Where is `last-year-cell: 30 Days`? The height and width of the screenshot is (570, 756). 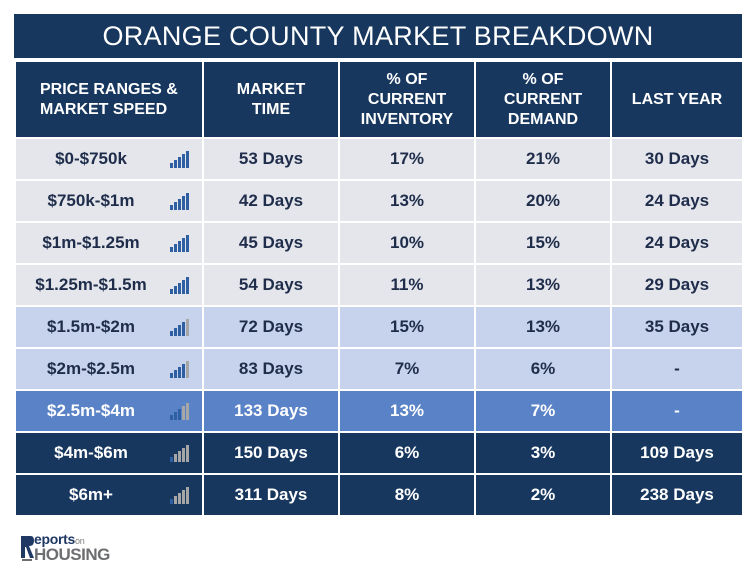 last-year-cell: 30 Days is located at coordinates (677, 159).